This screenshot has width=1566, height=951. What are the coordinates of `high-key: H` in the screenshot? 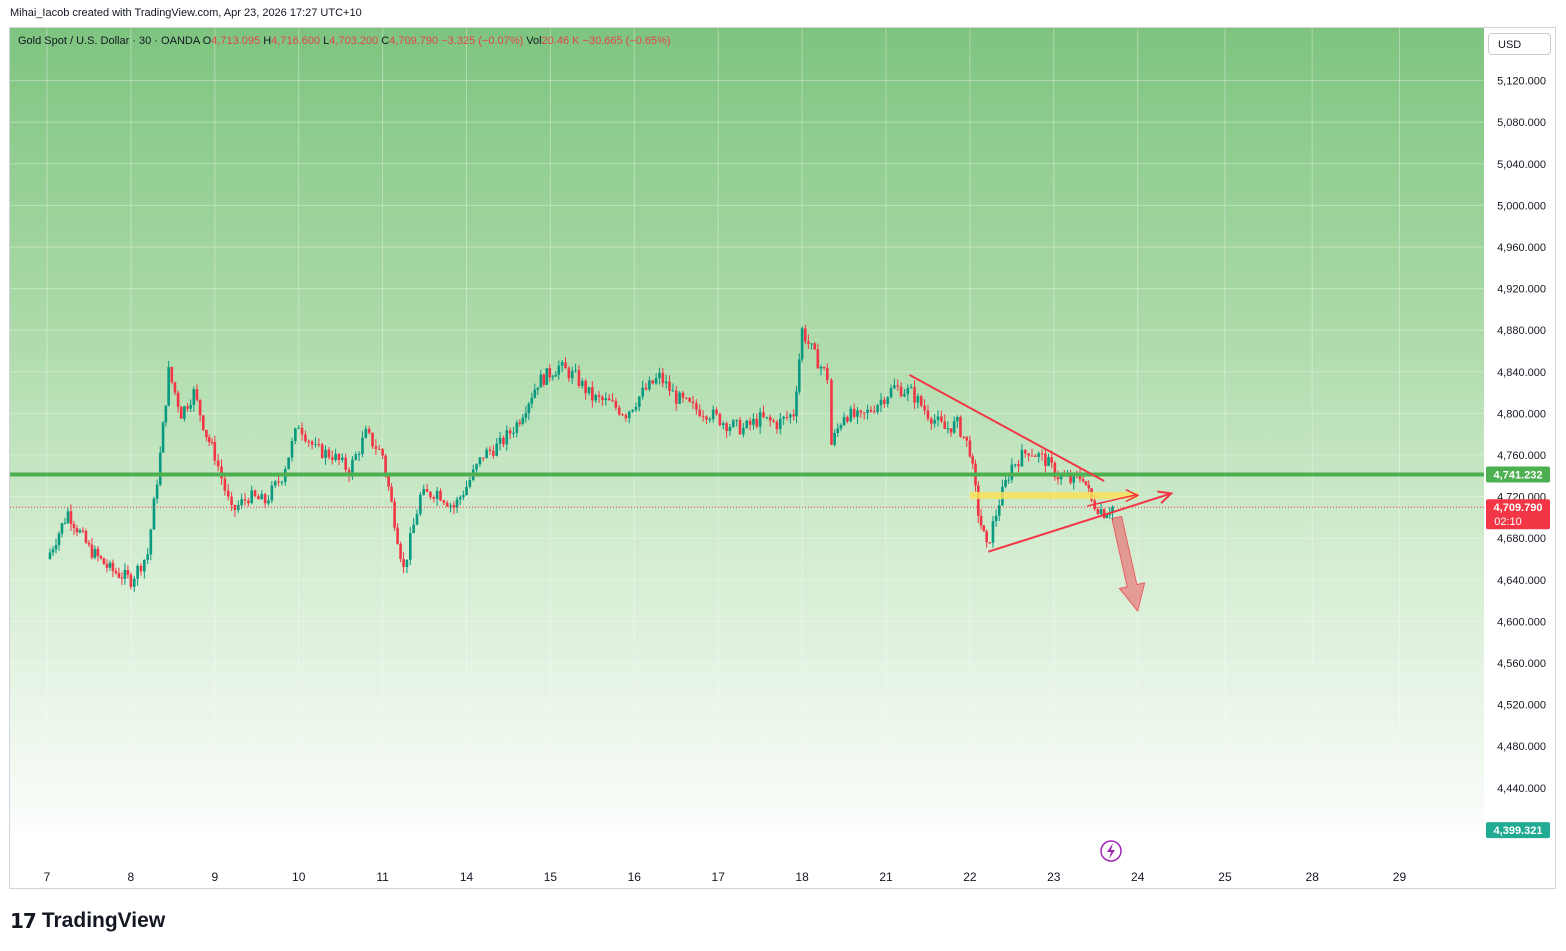 It's located at (267, 41).